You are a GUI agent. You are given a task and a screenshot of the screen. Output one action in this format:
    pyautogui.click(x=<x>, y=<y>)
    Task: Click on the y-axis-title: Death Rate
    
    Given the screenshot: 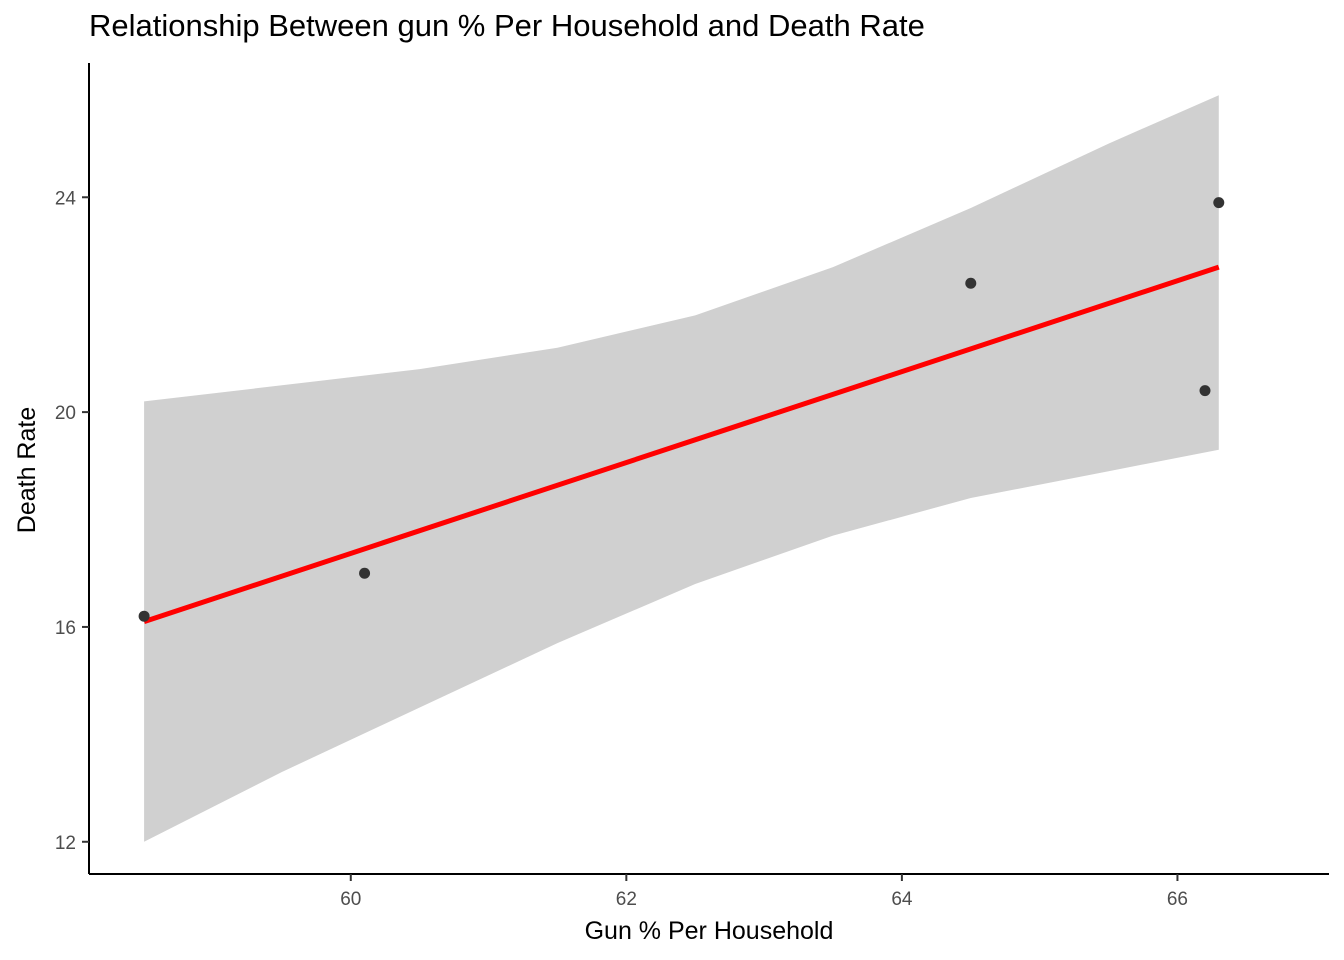 What is the action you would take?
    pyautogui.click(x=27, y=470)
    